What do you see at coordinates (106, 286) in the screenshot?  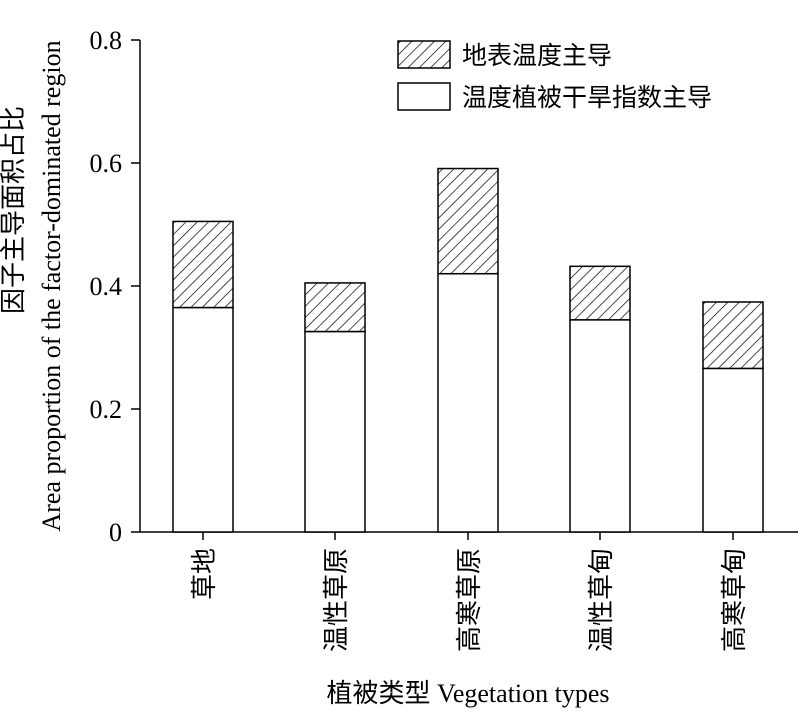 I see `y-tick-label: 0.4` at bounding box center [106, 286].